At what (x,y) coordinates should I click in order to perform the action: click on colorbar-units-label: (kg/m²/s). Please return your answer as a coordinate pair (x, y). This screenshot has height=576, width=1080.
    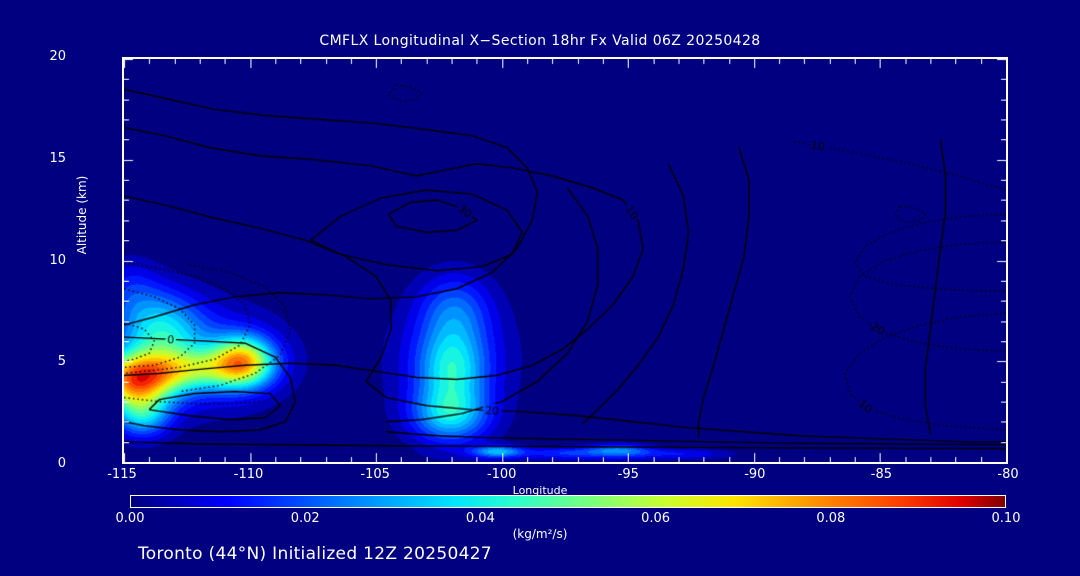
    Looking at the image, I should click on (540, 534).